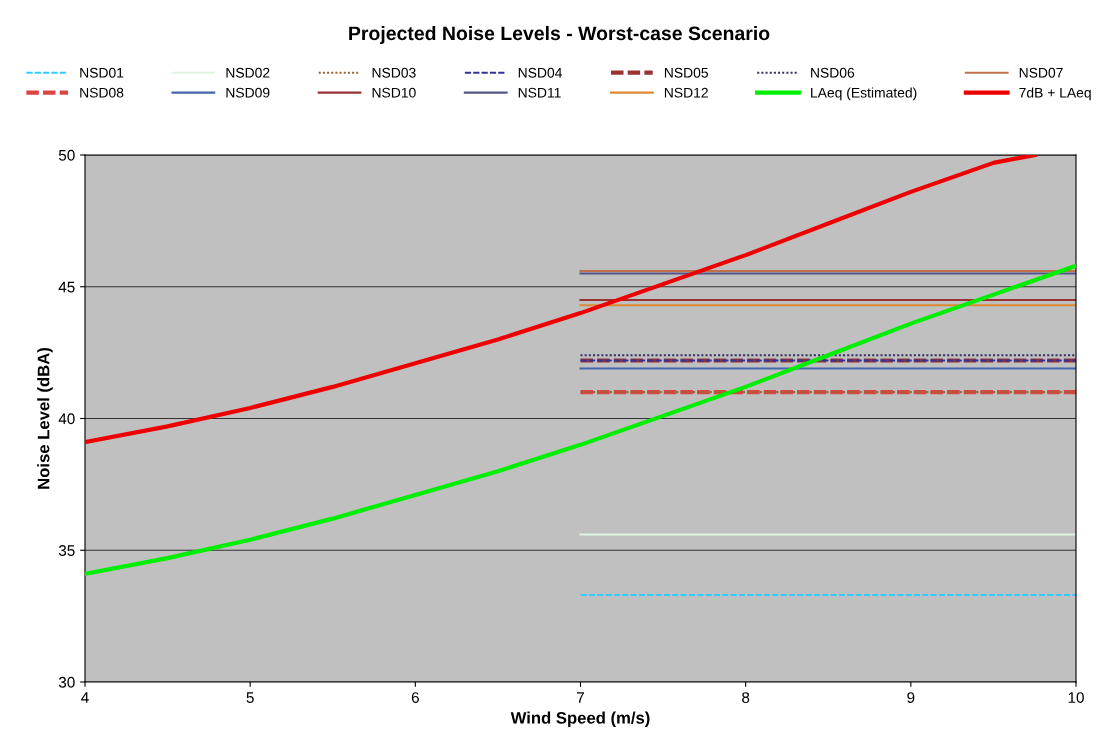  What do you see at coordinates (580, 719) in the screenshot?
I see `x-axis-title: Wind Speed (m/s)` at bounding box center [580, 719].